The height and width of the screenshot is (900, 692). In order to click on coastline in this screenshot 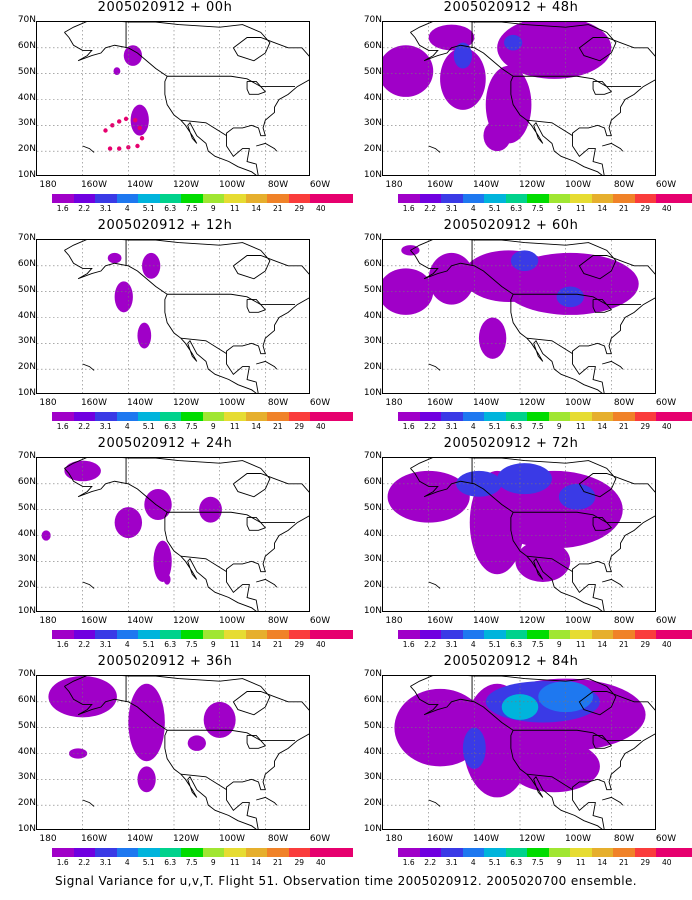, I will do `click(532, 534)`.